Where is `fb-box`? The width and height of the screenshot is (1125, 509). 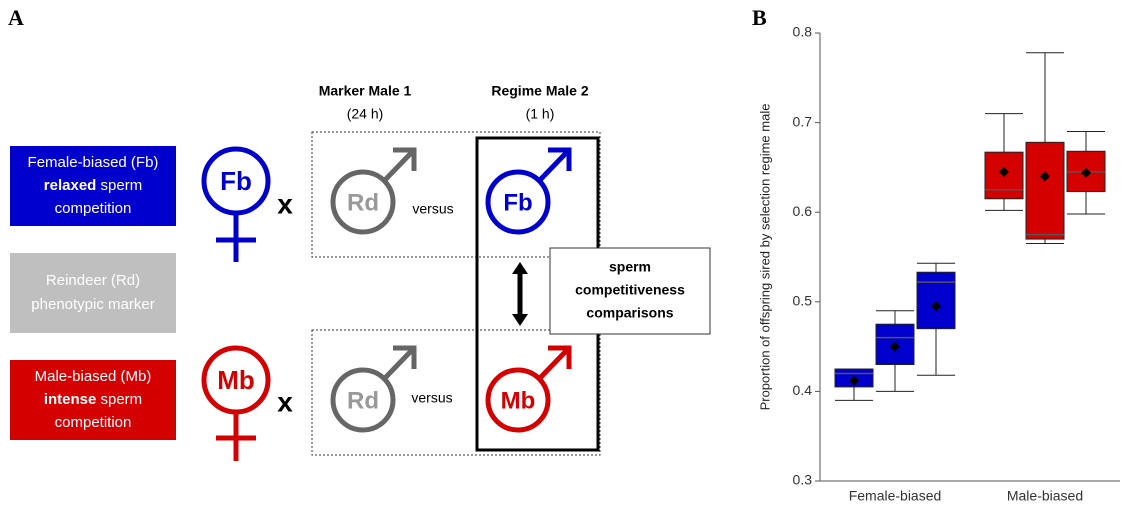
fb-box is located at coordinates (93, 186).